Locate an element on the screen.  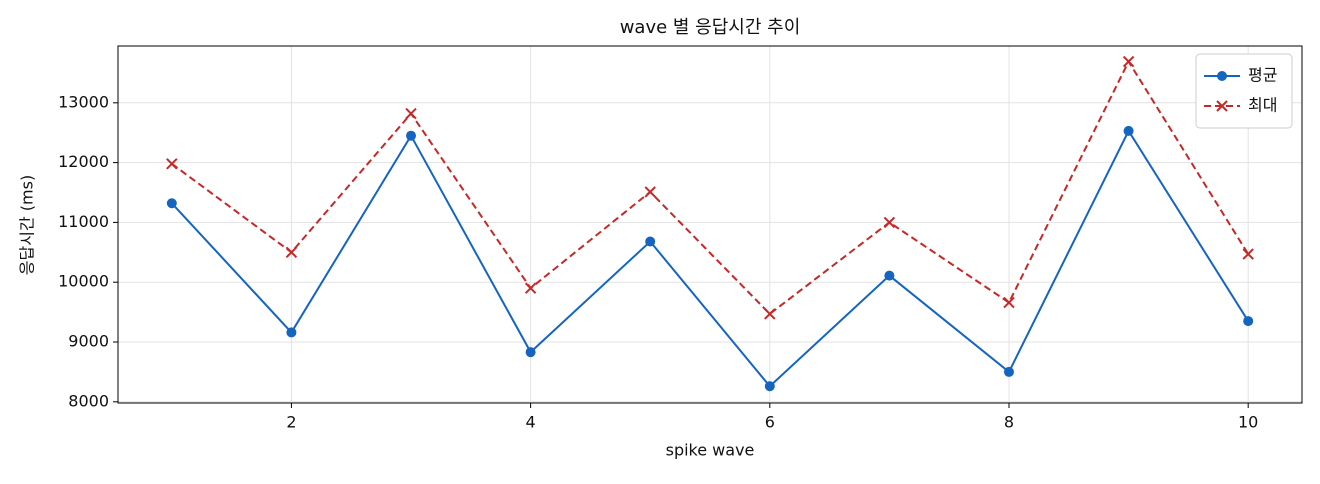
chart-title: wave 별 응답시간 추이 is located at coordinates (710, 27).